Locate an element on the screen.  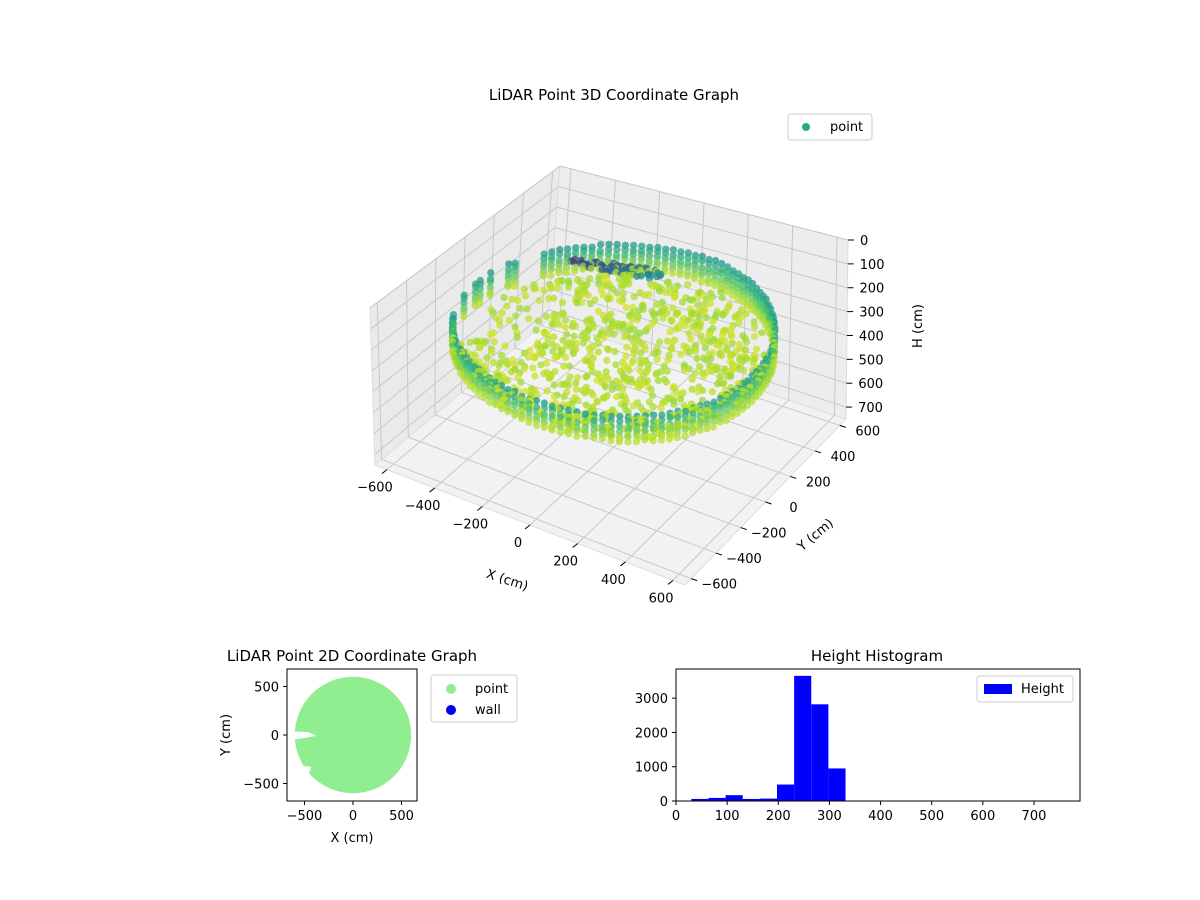
chart-2d-xtick-label: −500 is located at coordinates (305, 816).